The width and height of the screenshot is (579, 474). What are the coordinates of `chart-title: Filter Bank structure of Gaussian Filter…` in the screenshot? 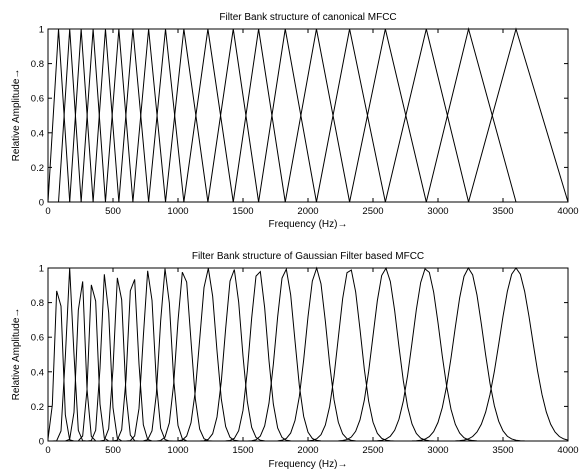 It's located at (308, 256).